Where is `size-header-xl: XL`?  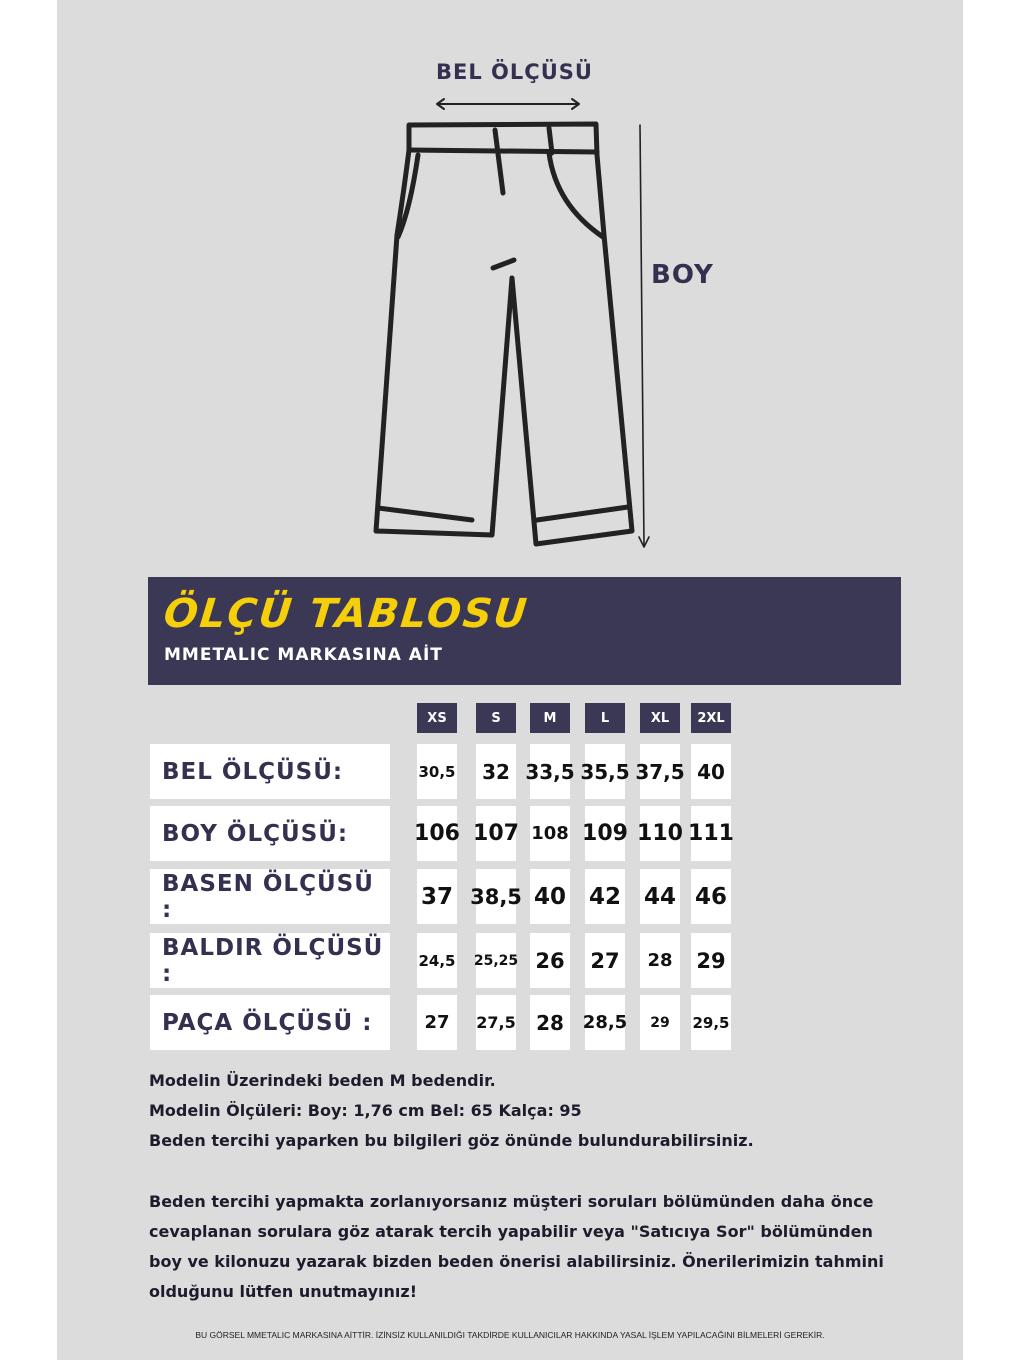 size-header-xl: XL is located at coordinates (660, 718).